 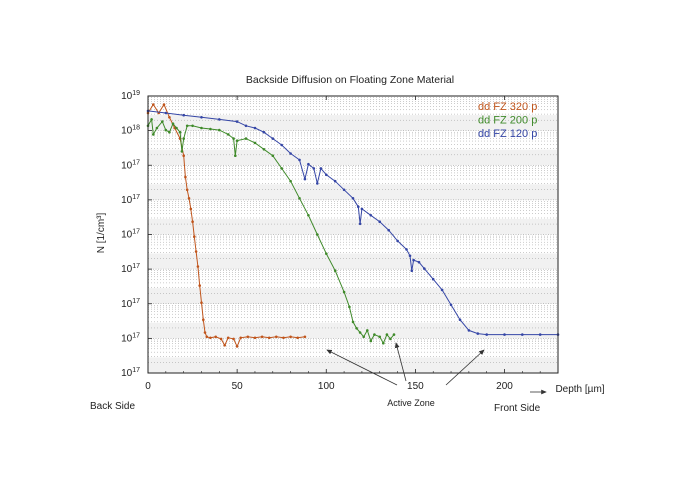 I want to click on arrow-to-green, so click(x=362, y=367).